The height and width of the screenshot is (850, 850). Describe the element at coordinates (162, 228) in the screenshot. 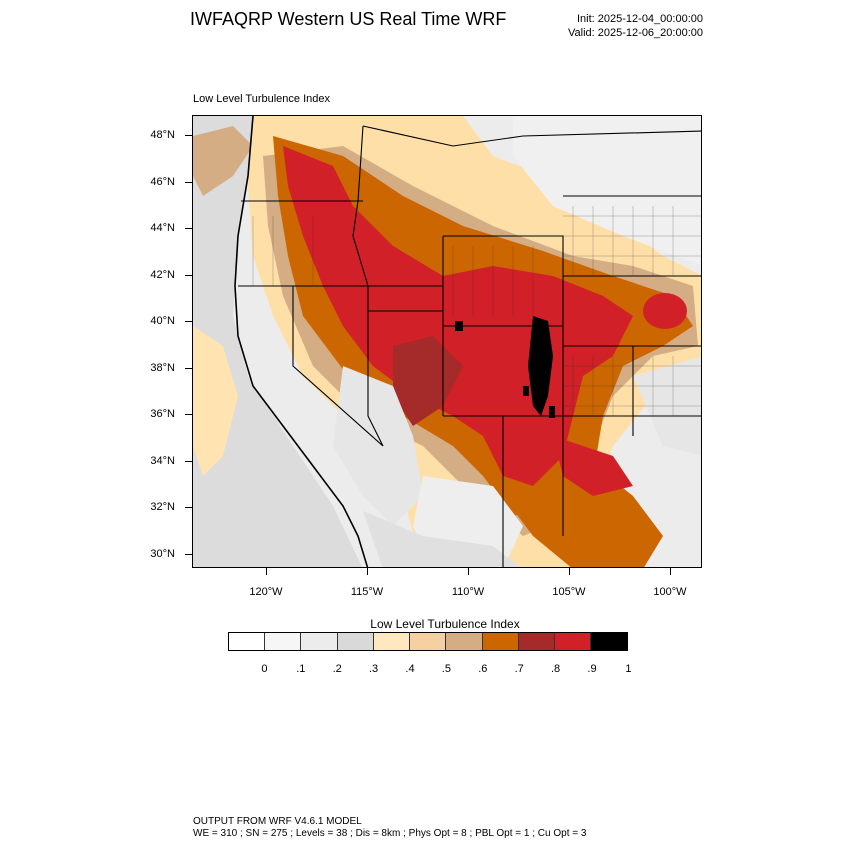

I see `lat-label: 44°N` at that location.